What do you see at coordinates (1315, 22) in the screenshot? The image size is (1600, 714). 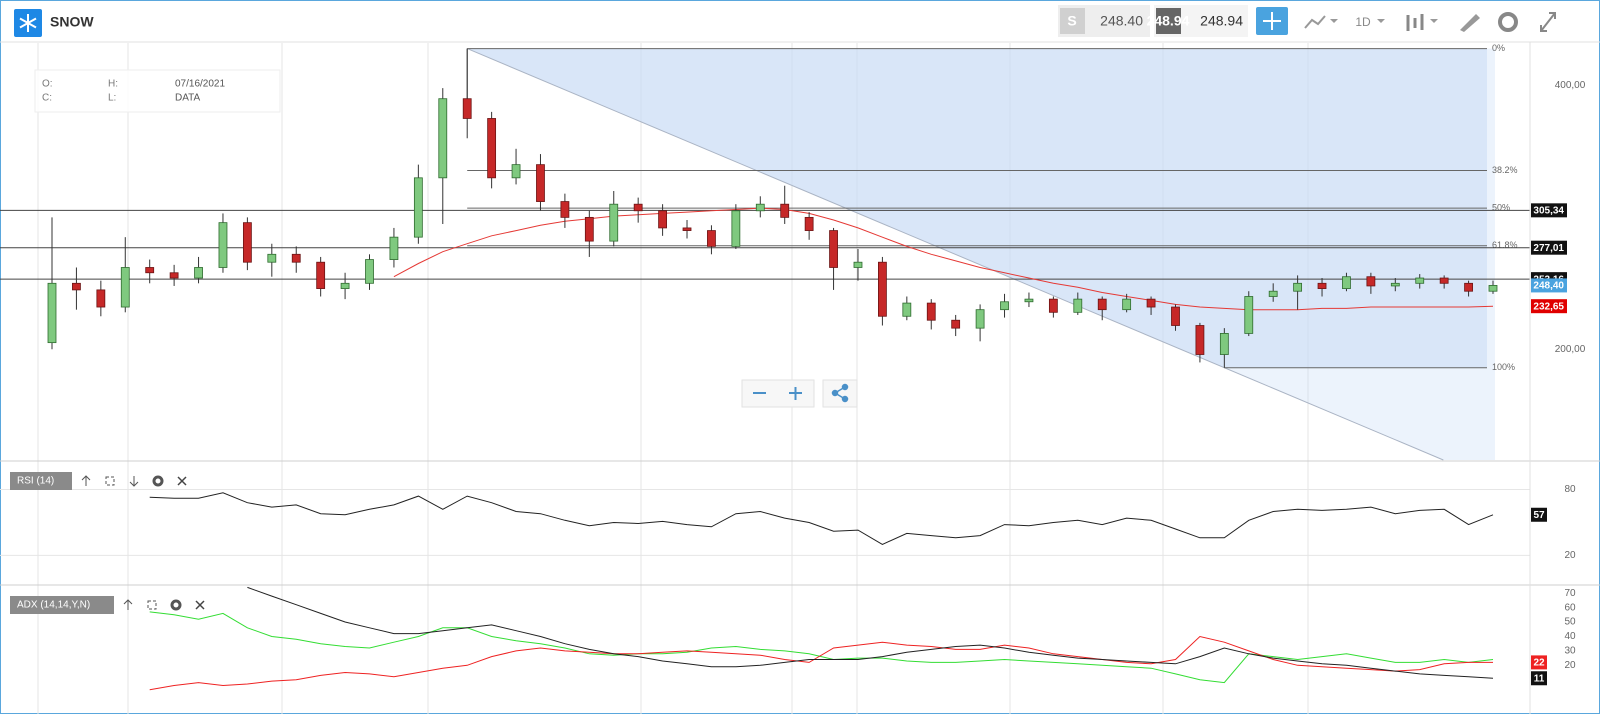 I see `chart-type-button` at bounding box center [1315, 22].